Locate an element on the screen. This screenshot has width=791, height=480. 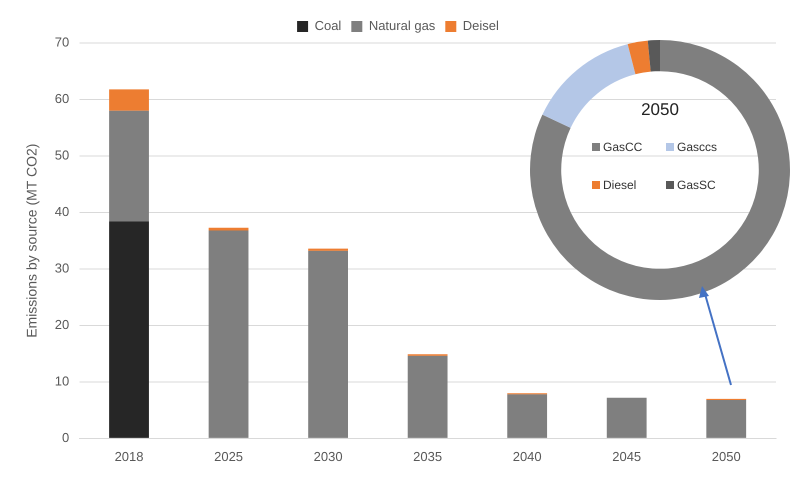
legend-label: GasCC is located at coordinates (623, 148).